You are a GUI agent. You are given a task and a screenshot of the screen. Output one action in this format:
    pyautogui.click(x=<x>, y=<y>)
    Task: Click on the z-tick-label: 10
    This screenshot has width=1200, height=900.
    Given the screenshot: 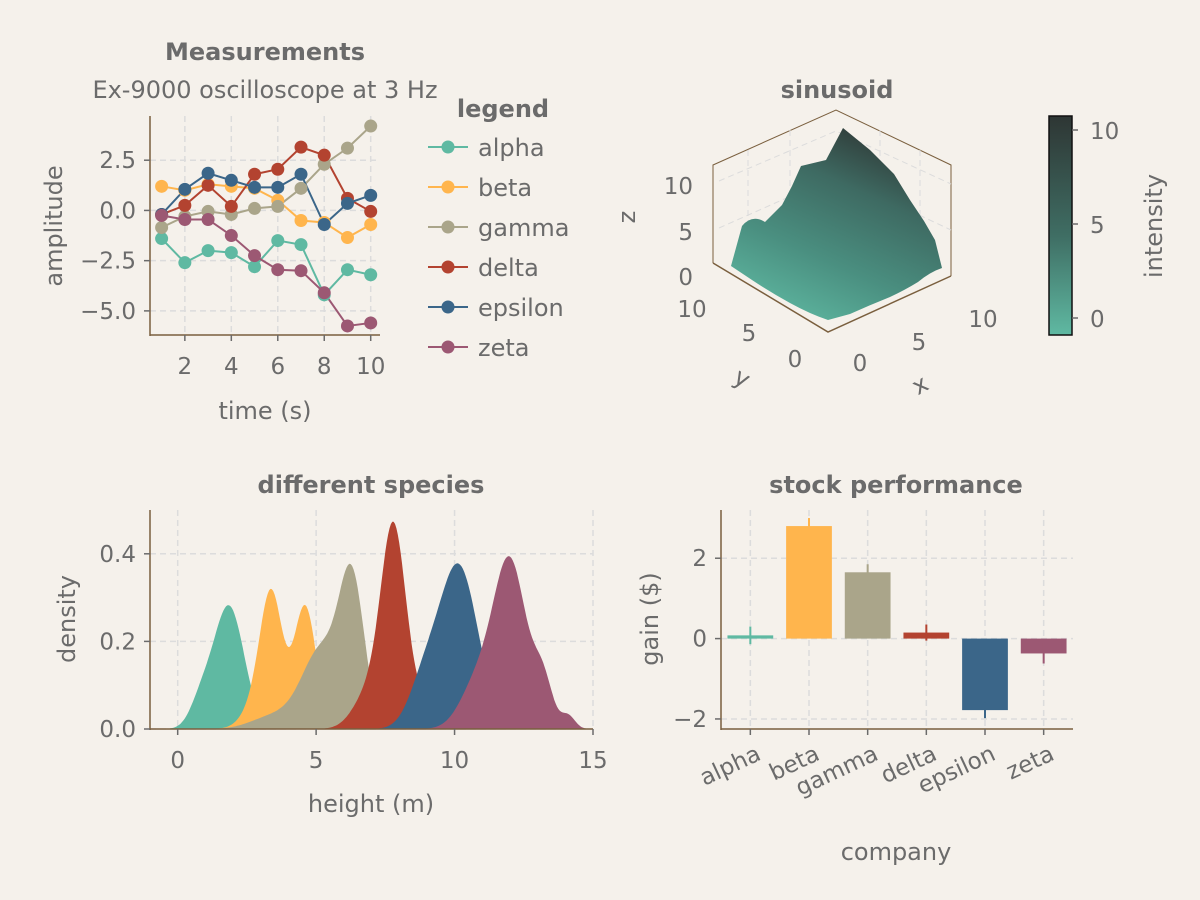 What is the action you would take?
    pyautogui.click(x=678, y=187)
    